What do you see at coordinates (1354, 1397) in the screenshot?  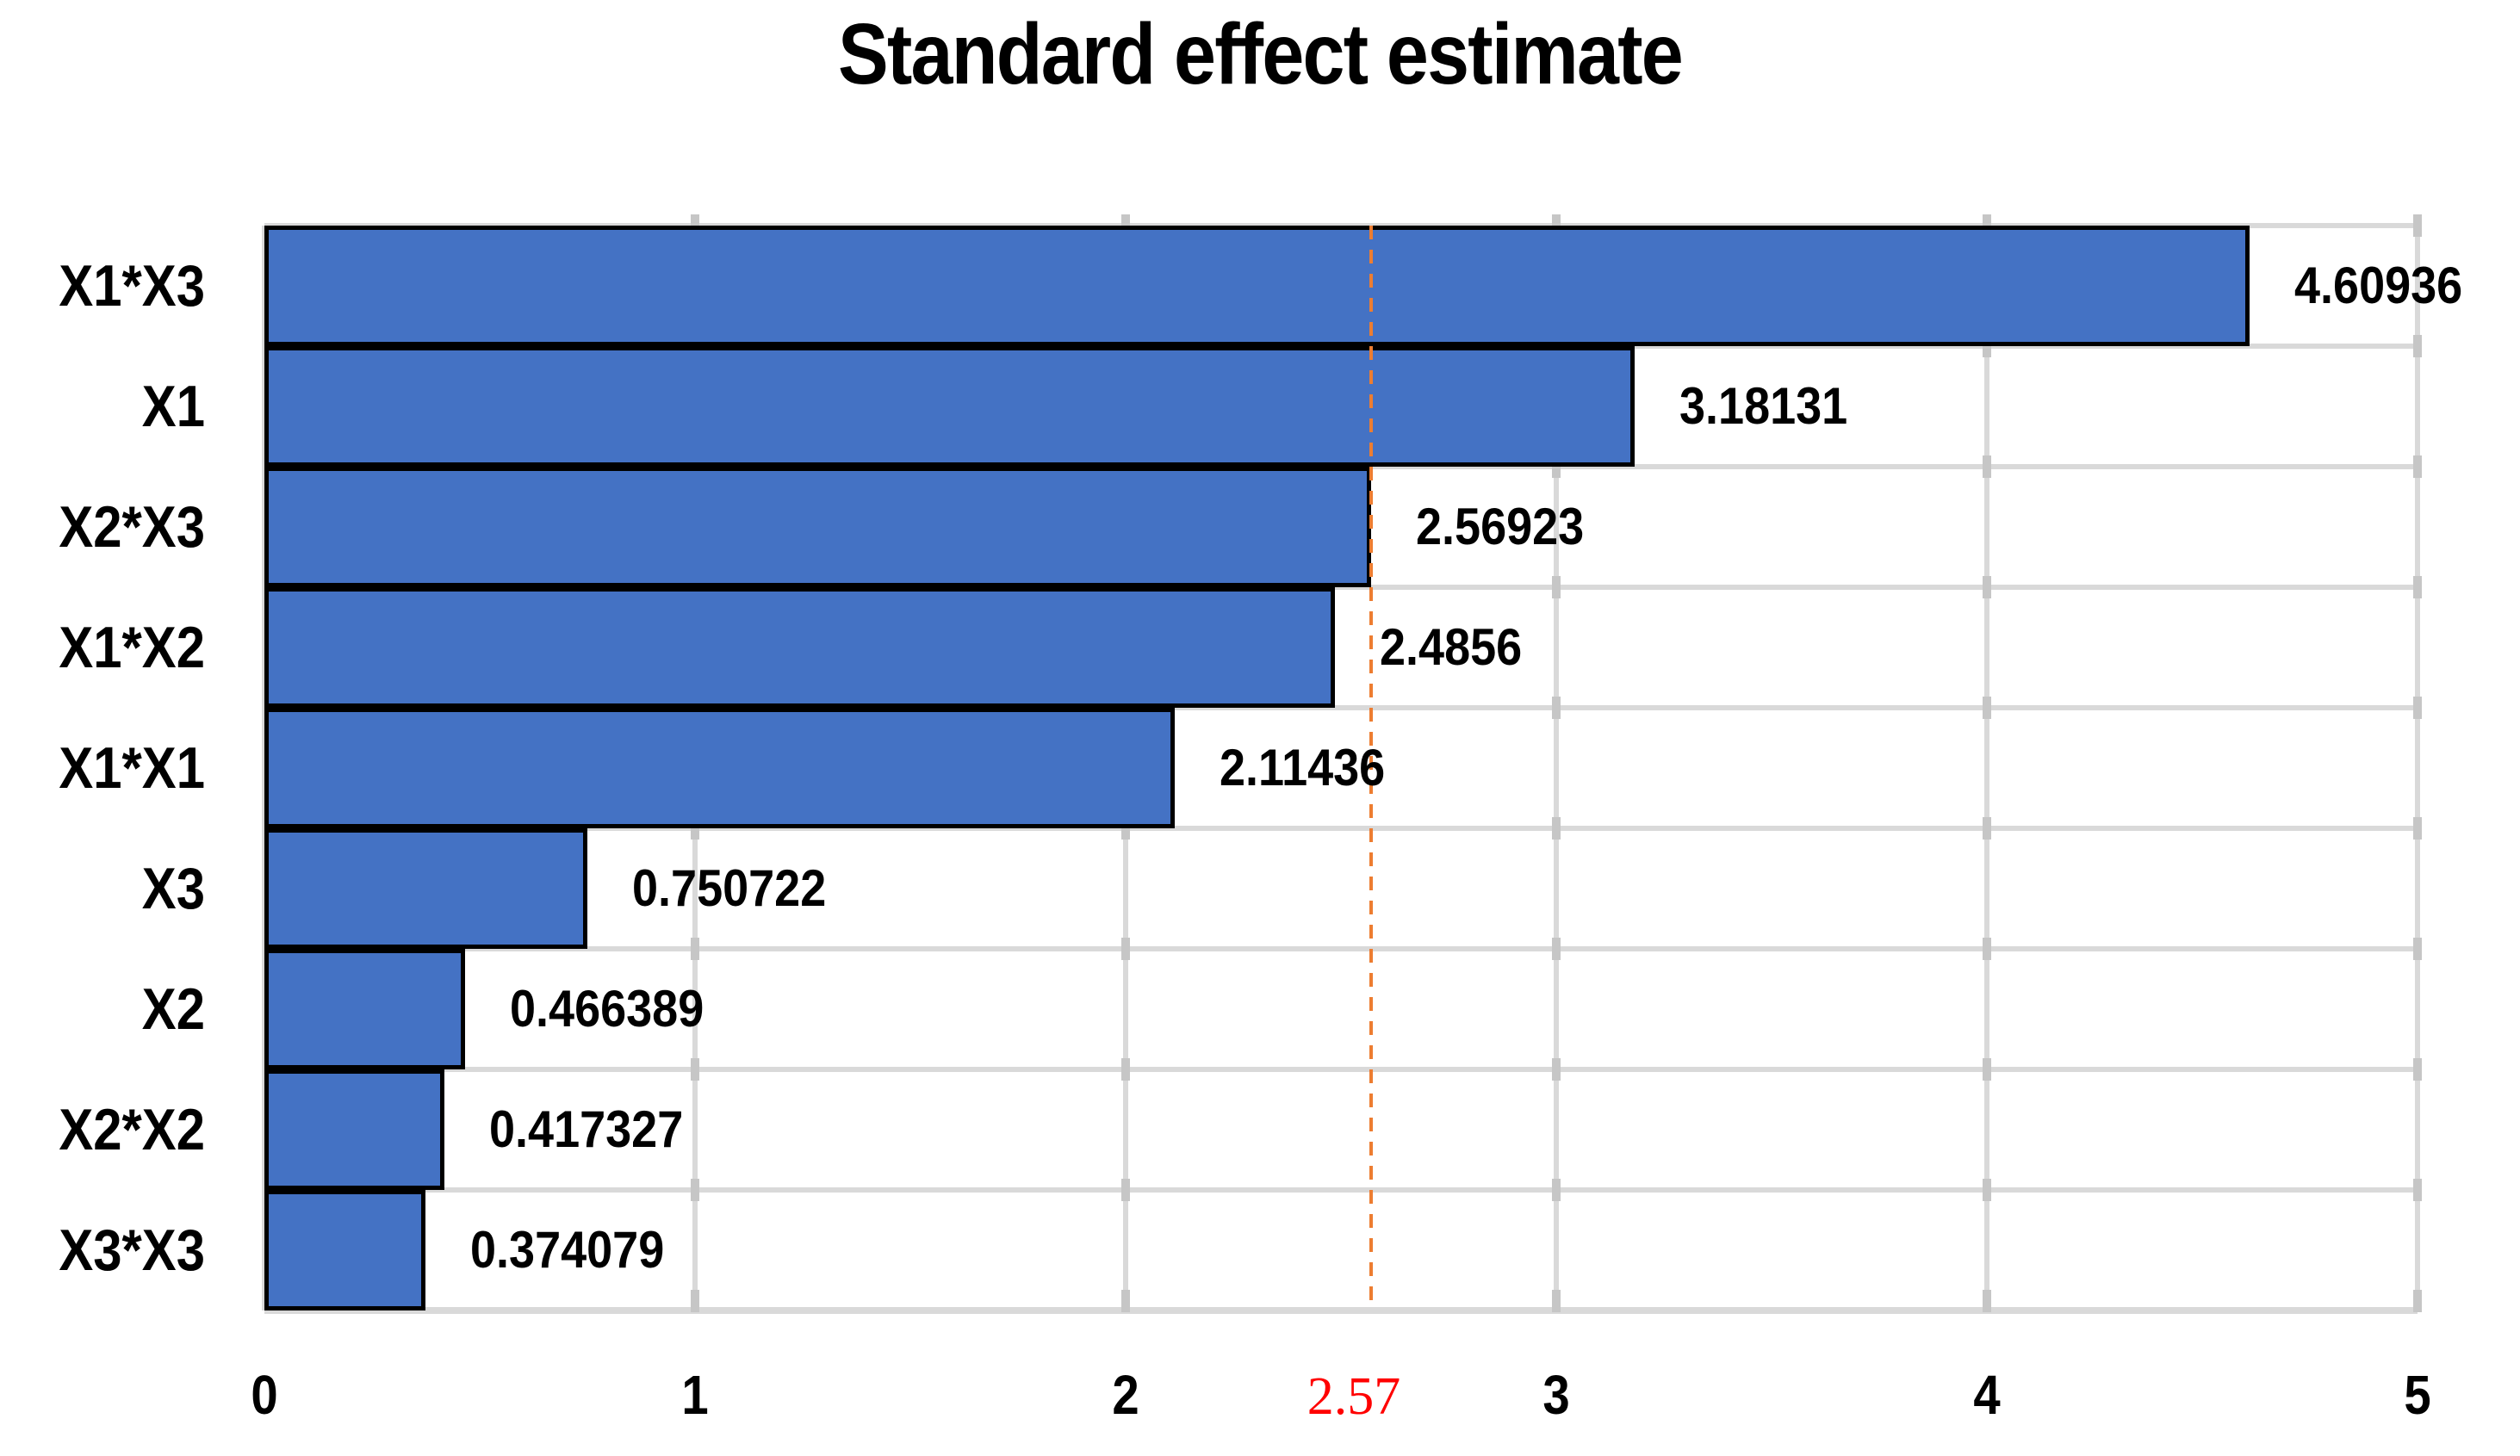 I see `reference-line-label: 2.57` at bounding box center [1354, 1397].